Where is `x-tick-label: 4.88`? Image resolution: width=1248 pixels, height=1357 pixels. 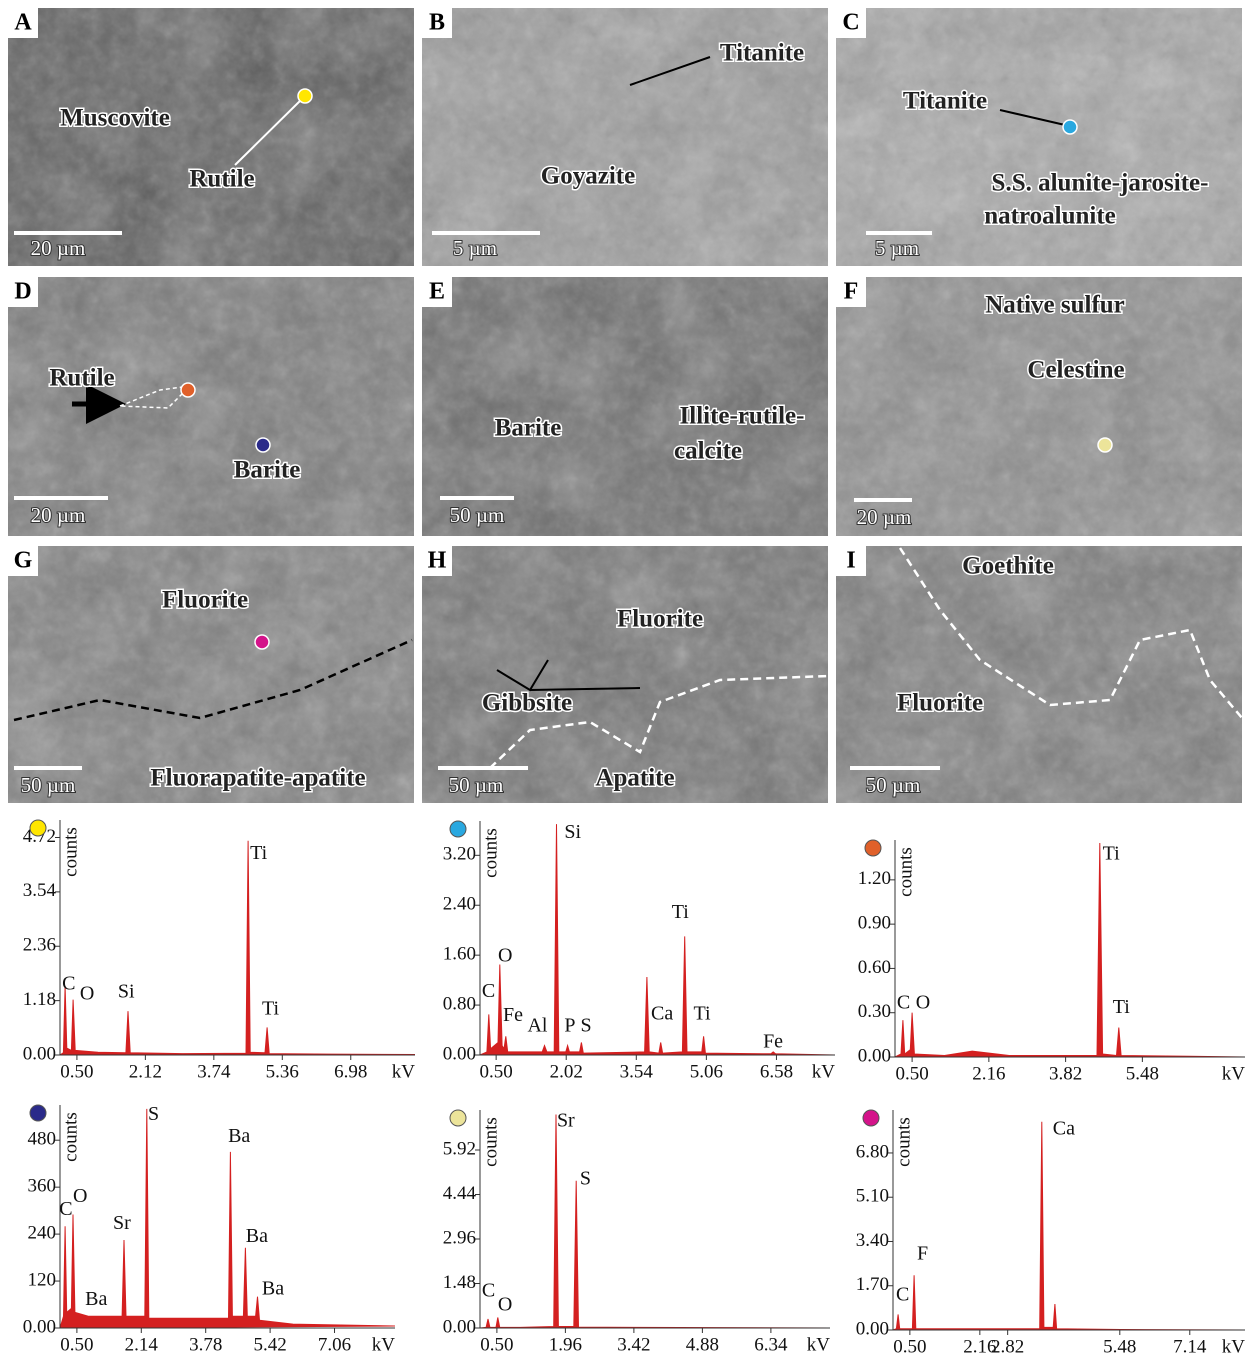
x-tick-label: 4.88 is located at coordinates (702, 1344).